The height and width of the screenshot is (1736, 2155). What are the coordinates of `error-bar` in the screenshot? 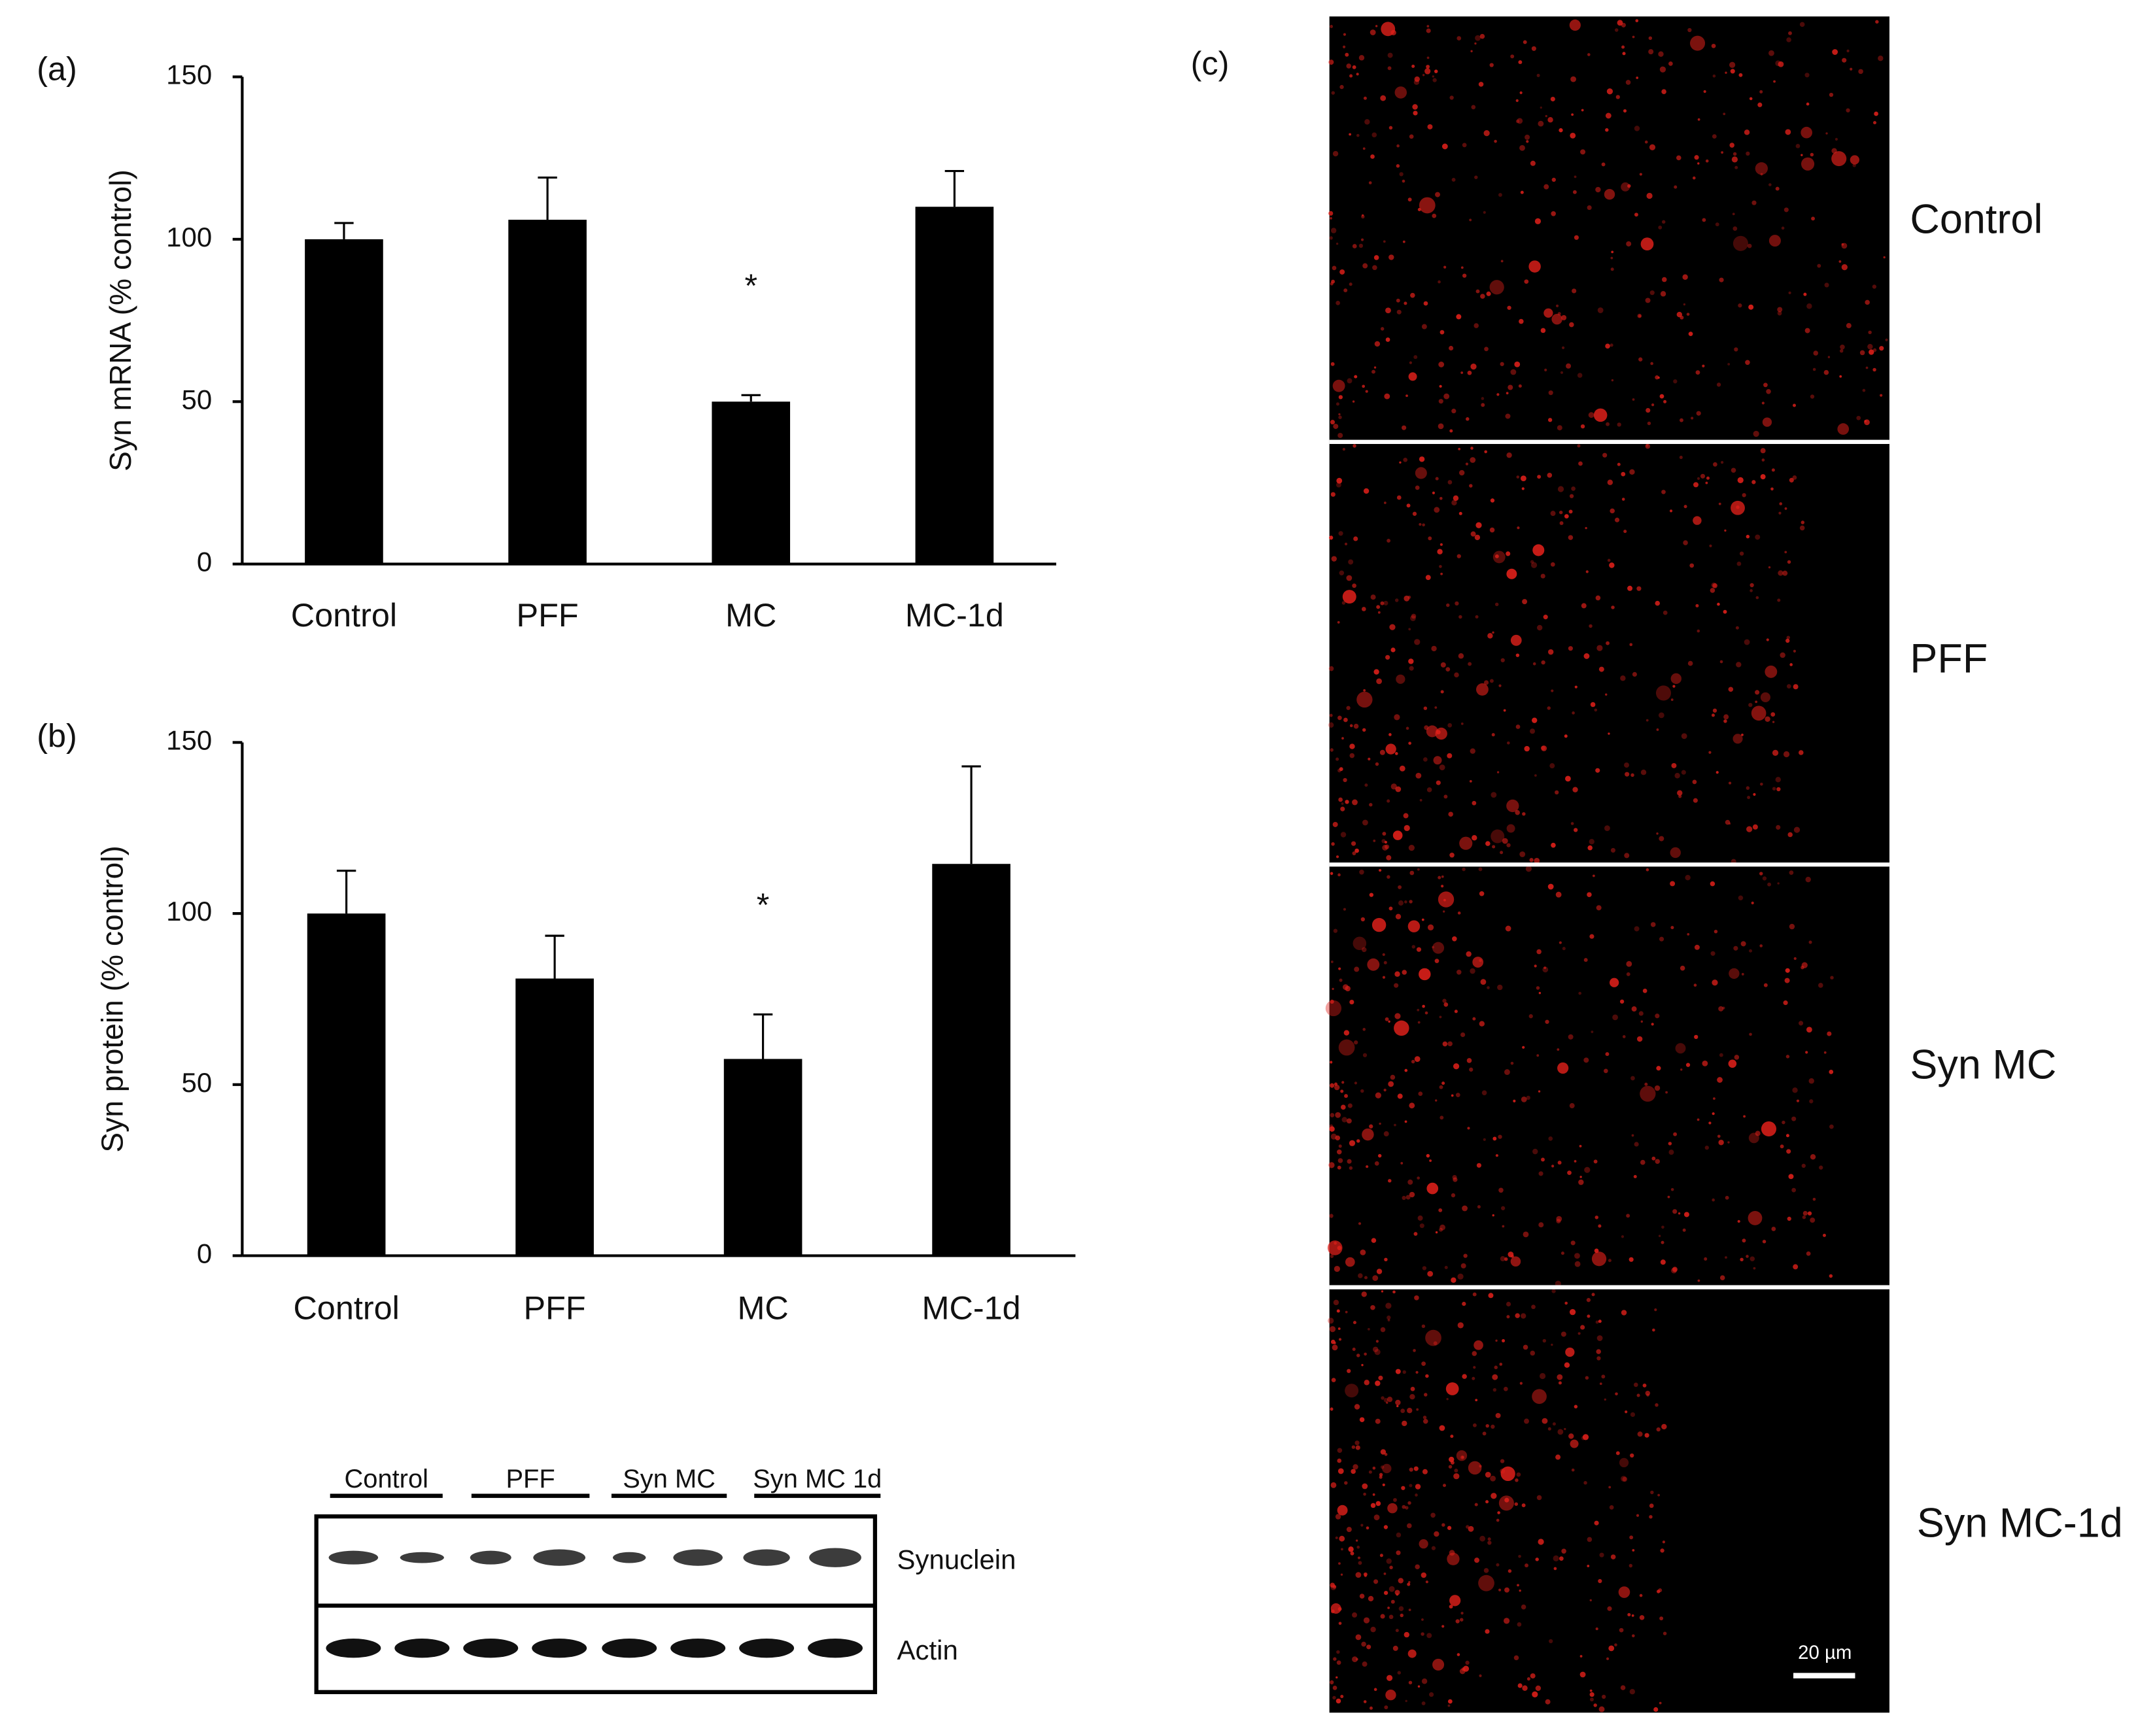 It's located at (971, 814).